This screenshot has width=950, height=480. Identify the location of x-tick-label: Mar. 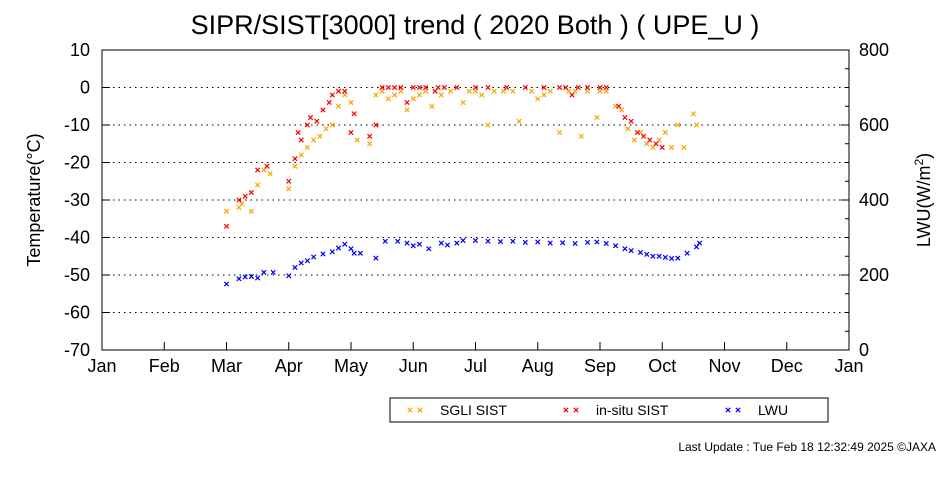
(226, 366).